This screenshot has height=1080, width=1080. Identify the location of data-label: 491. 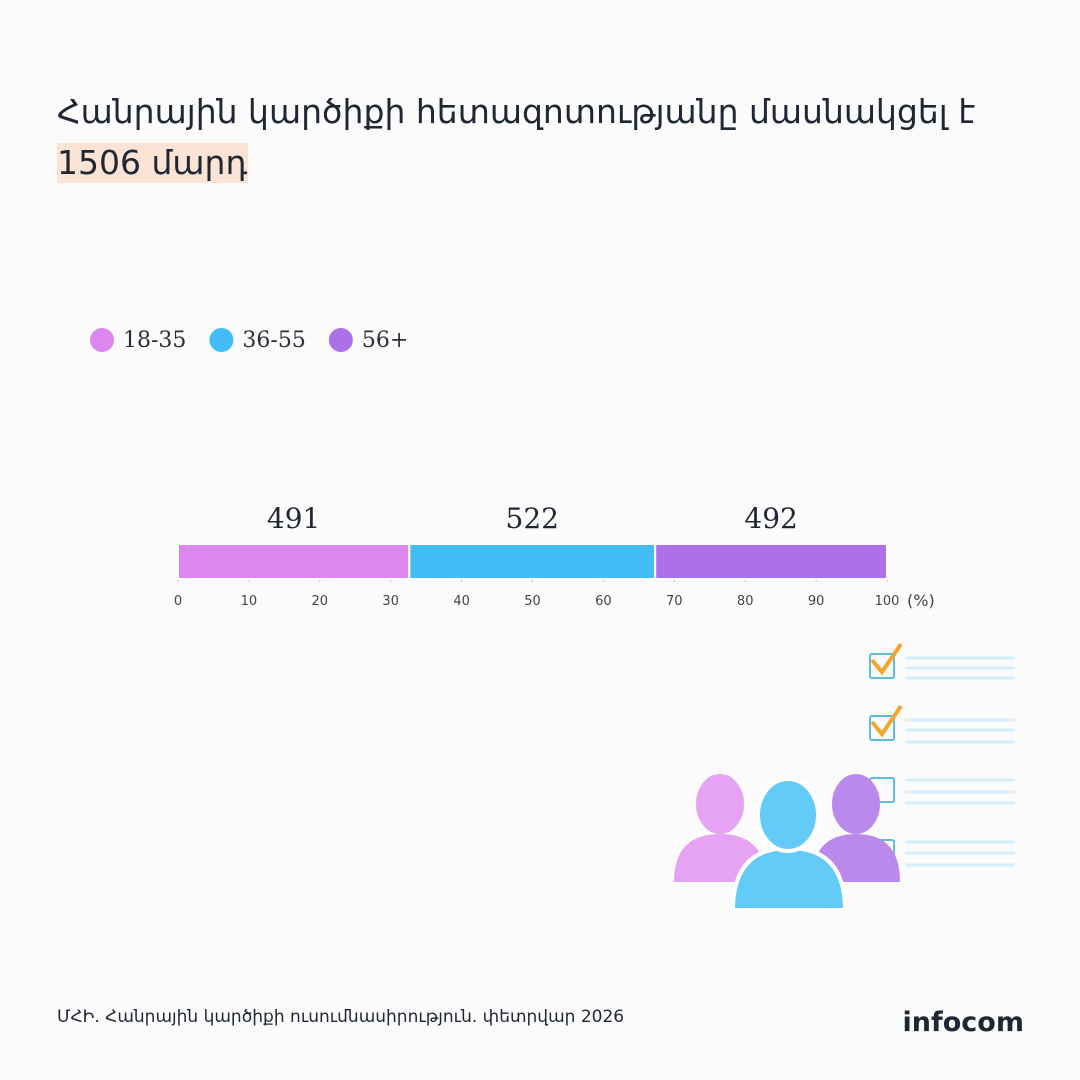
(293, 518).